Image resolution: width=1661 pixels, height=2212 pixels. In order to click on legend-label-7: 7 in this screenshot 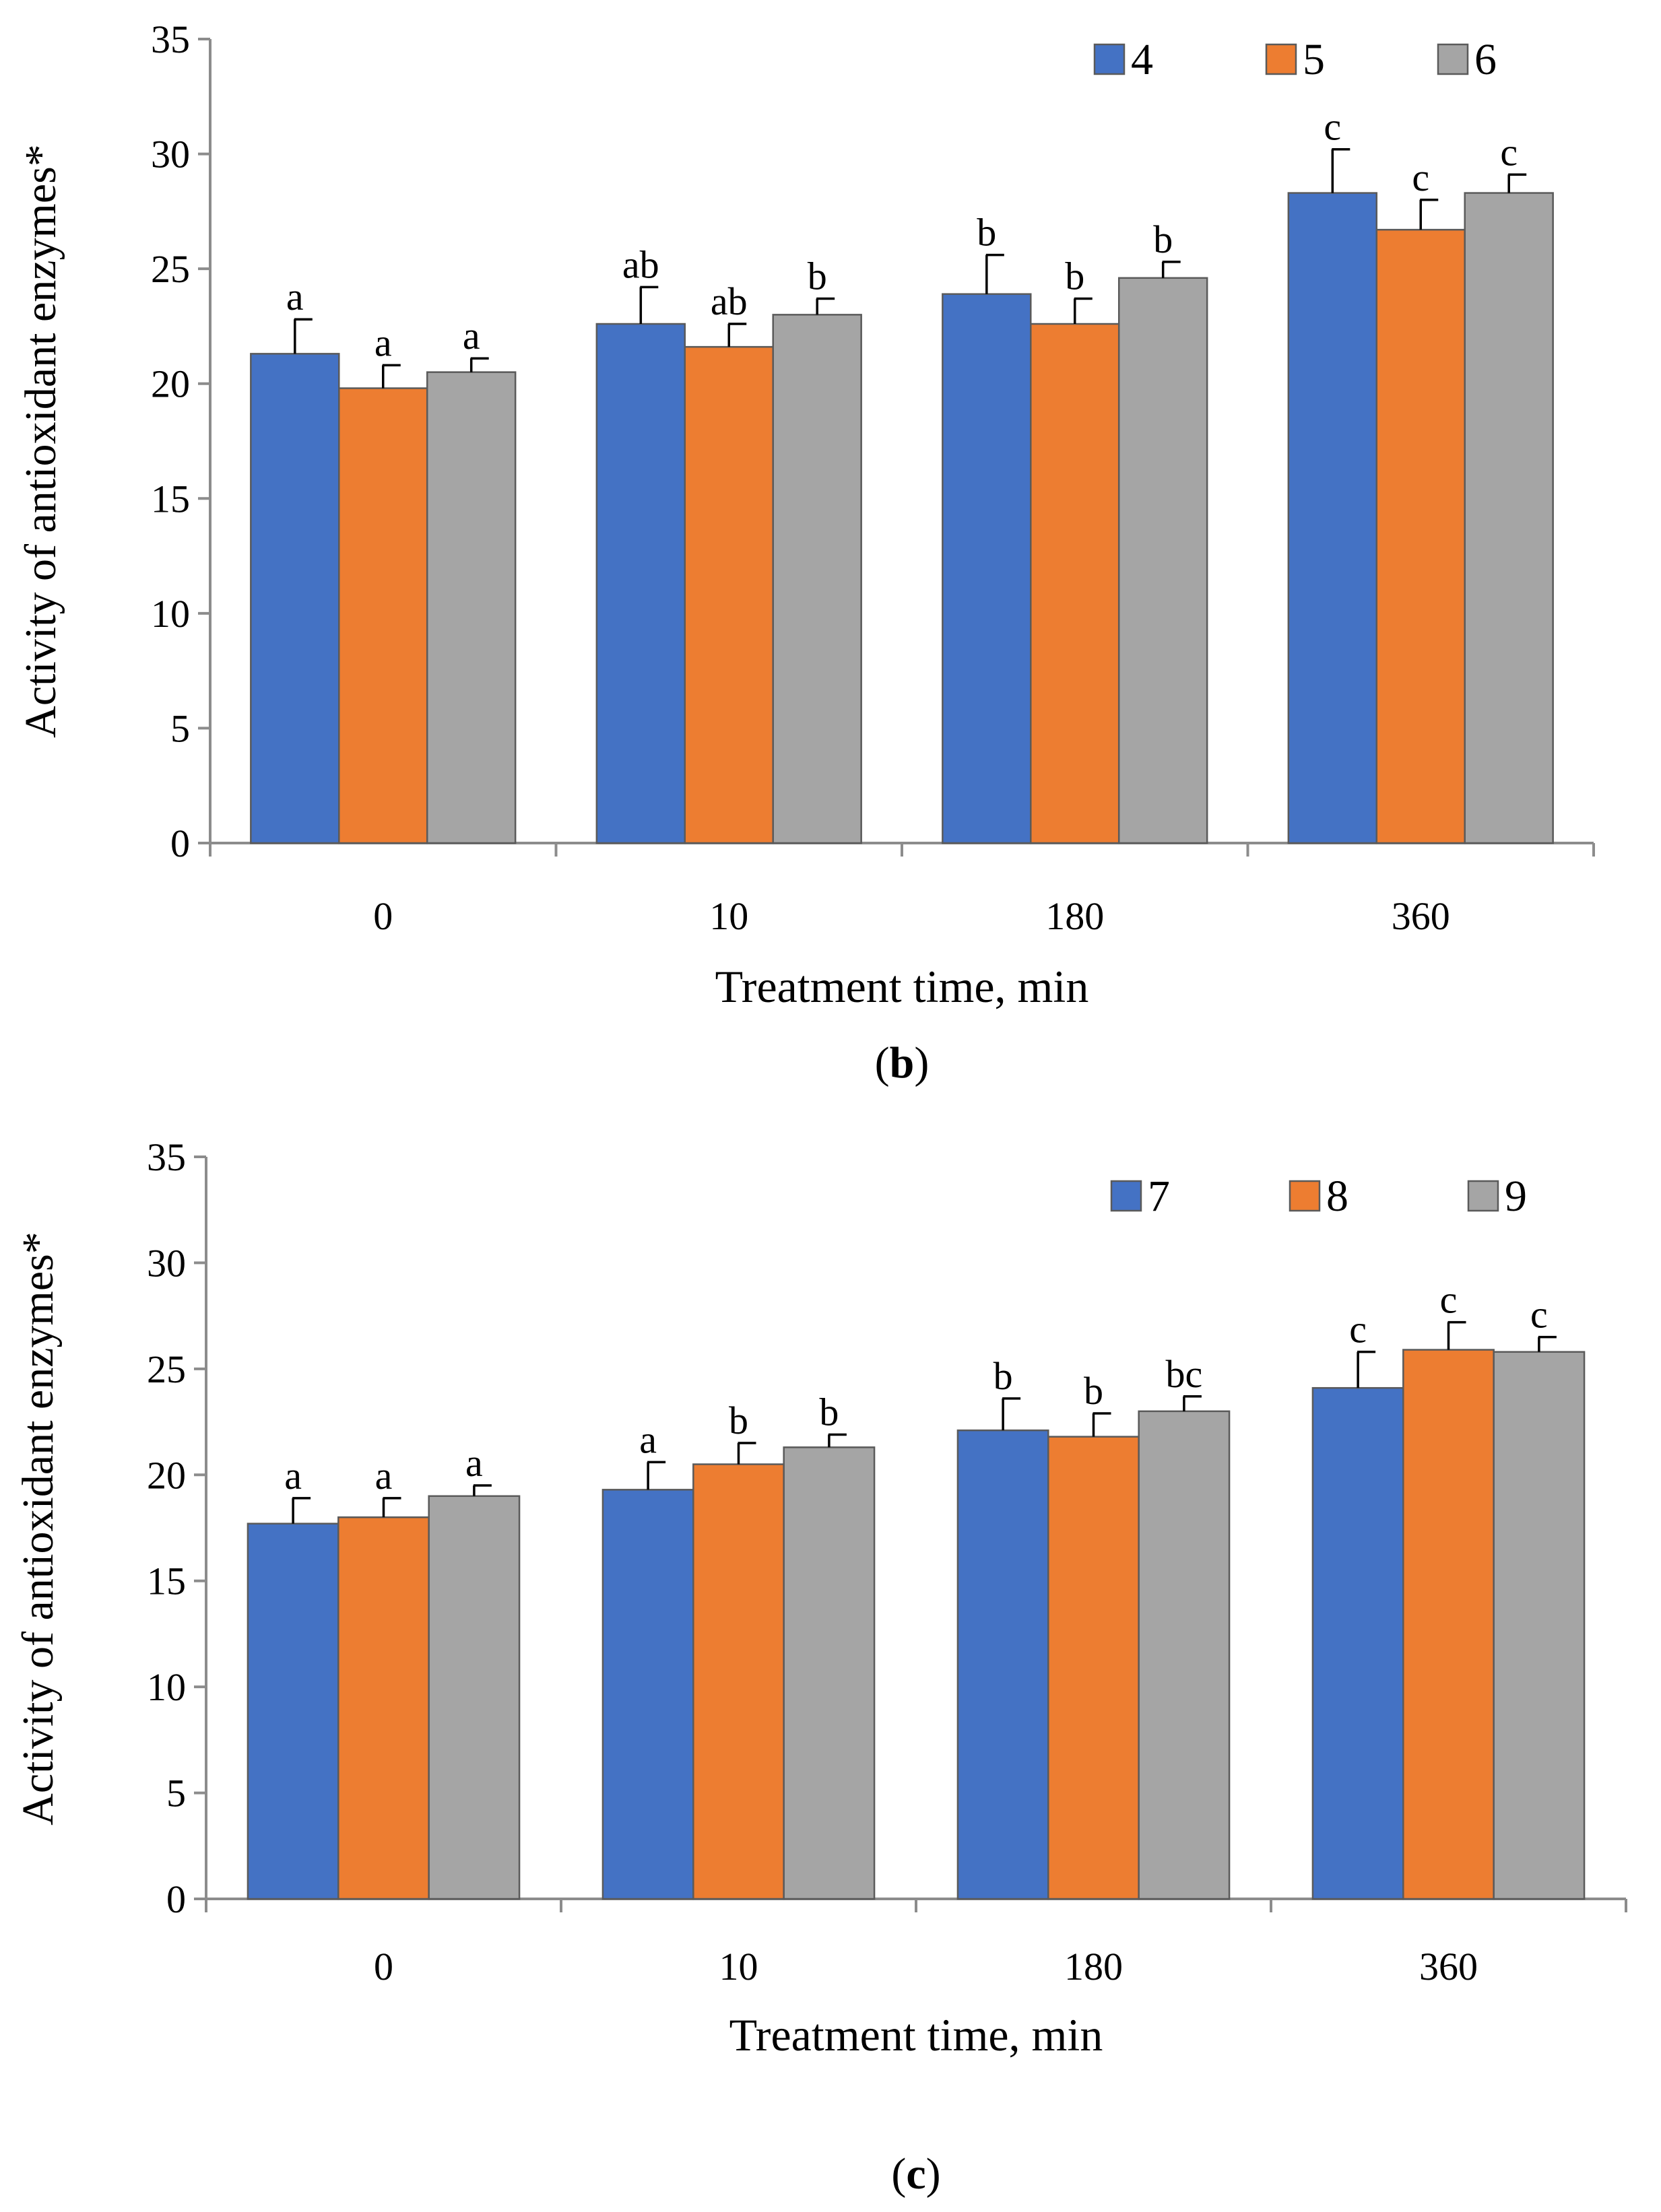, I will do `click(1159, 1196)`.